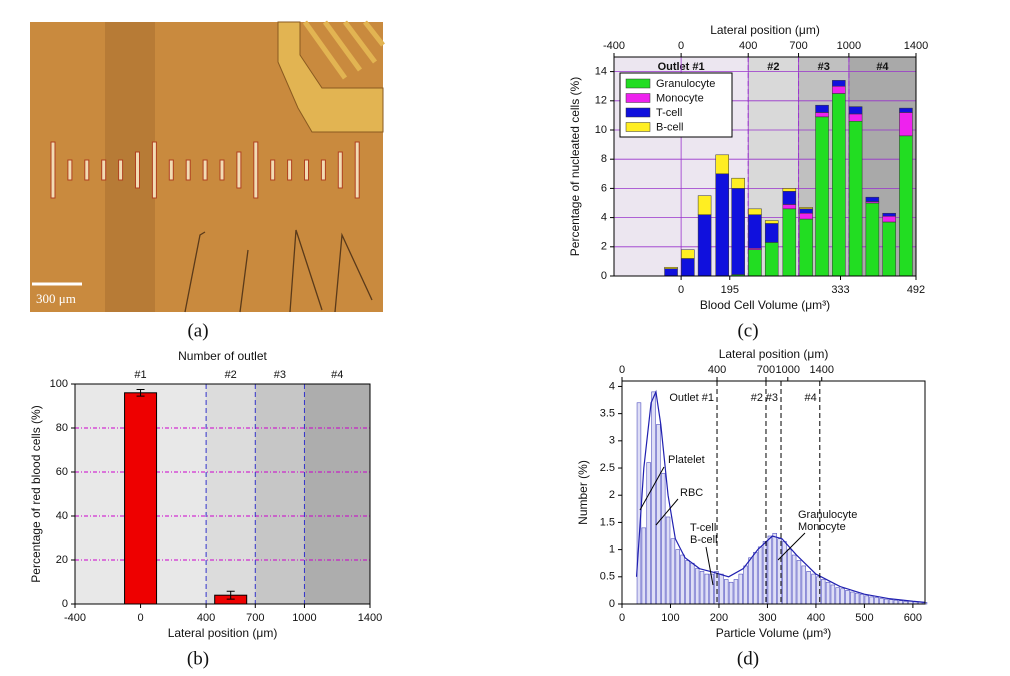 This screenshot has width=1010, height=676. Describe the element at coordinates (704, 540) in the screenshot. I see `annotation: B-cell` at that location.